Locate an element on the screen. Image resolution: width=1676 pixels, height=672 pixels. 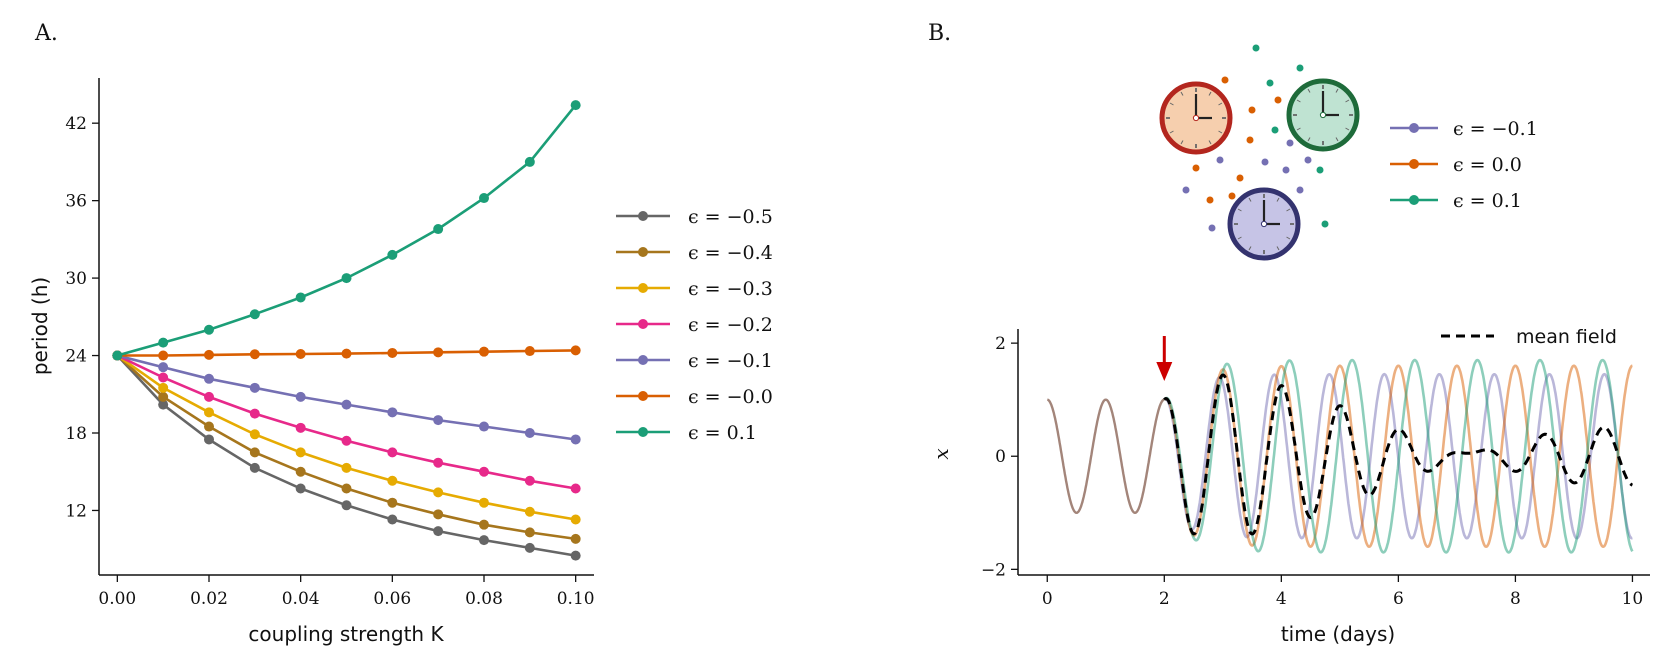
chart-a-xlabel: coupling strength K is located at coordinates (346, 634).